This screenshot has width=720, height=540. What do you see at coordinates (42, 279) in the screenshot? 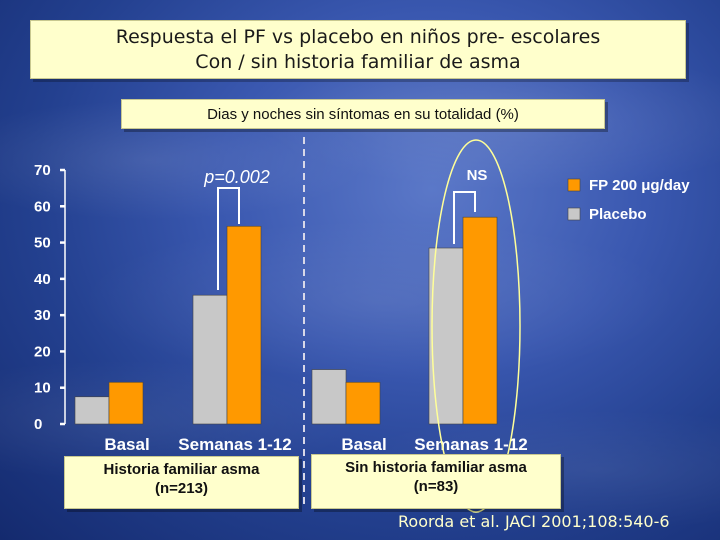
I see `y-tick-label-40: 40` at bounding box center [42, 279].